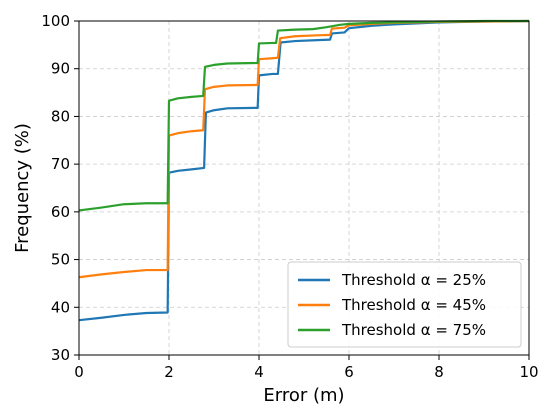 The height and width of the screenshot is (413, 550). I want to click on y-tick-label: 80, so click(60, 116).